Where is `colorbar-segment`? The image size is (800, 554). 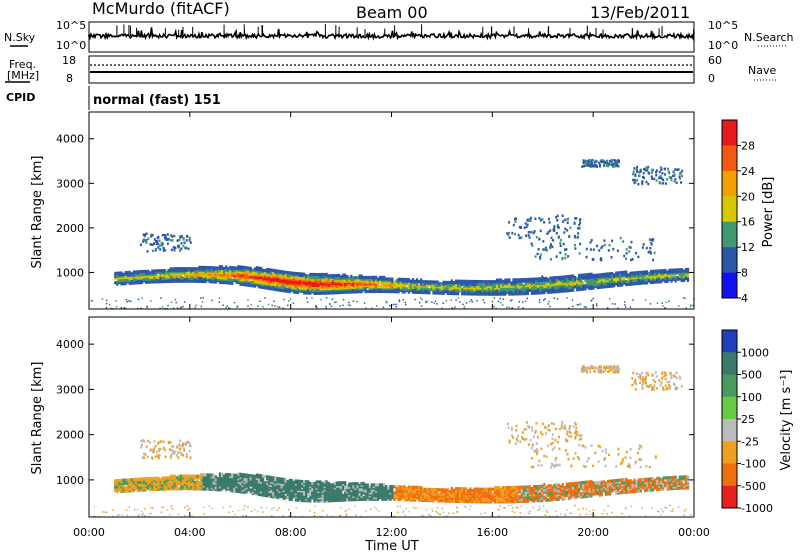
colorbar-segment is located at coordinates (729, 158).